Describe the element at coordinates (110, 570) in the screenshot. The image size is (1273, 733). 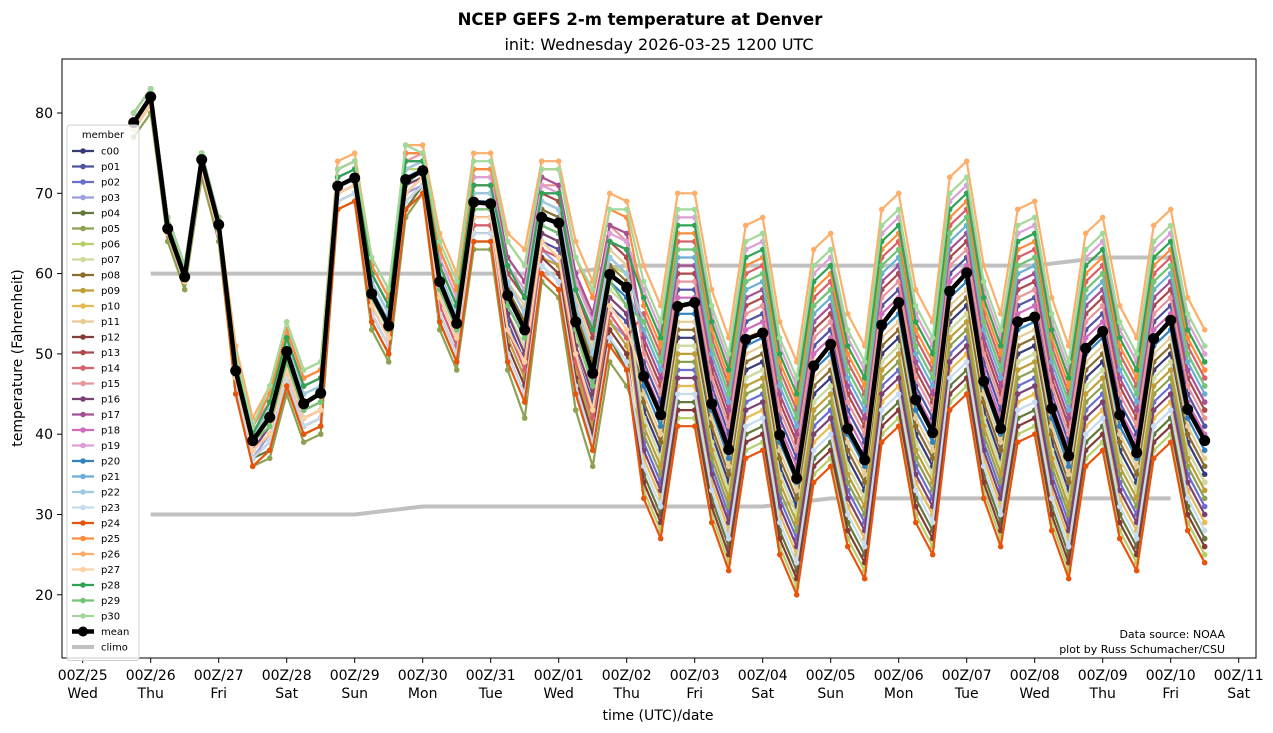
I see `legend-label: p27` at that location.